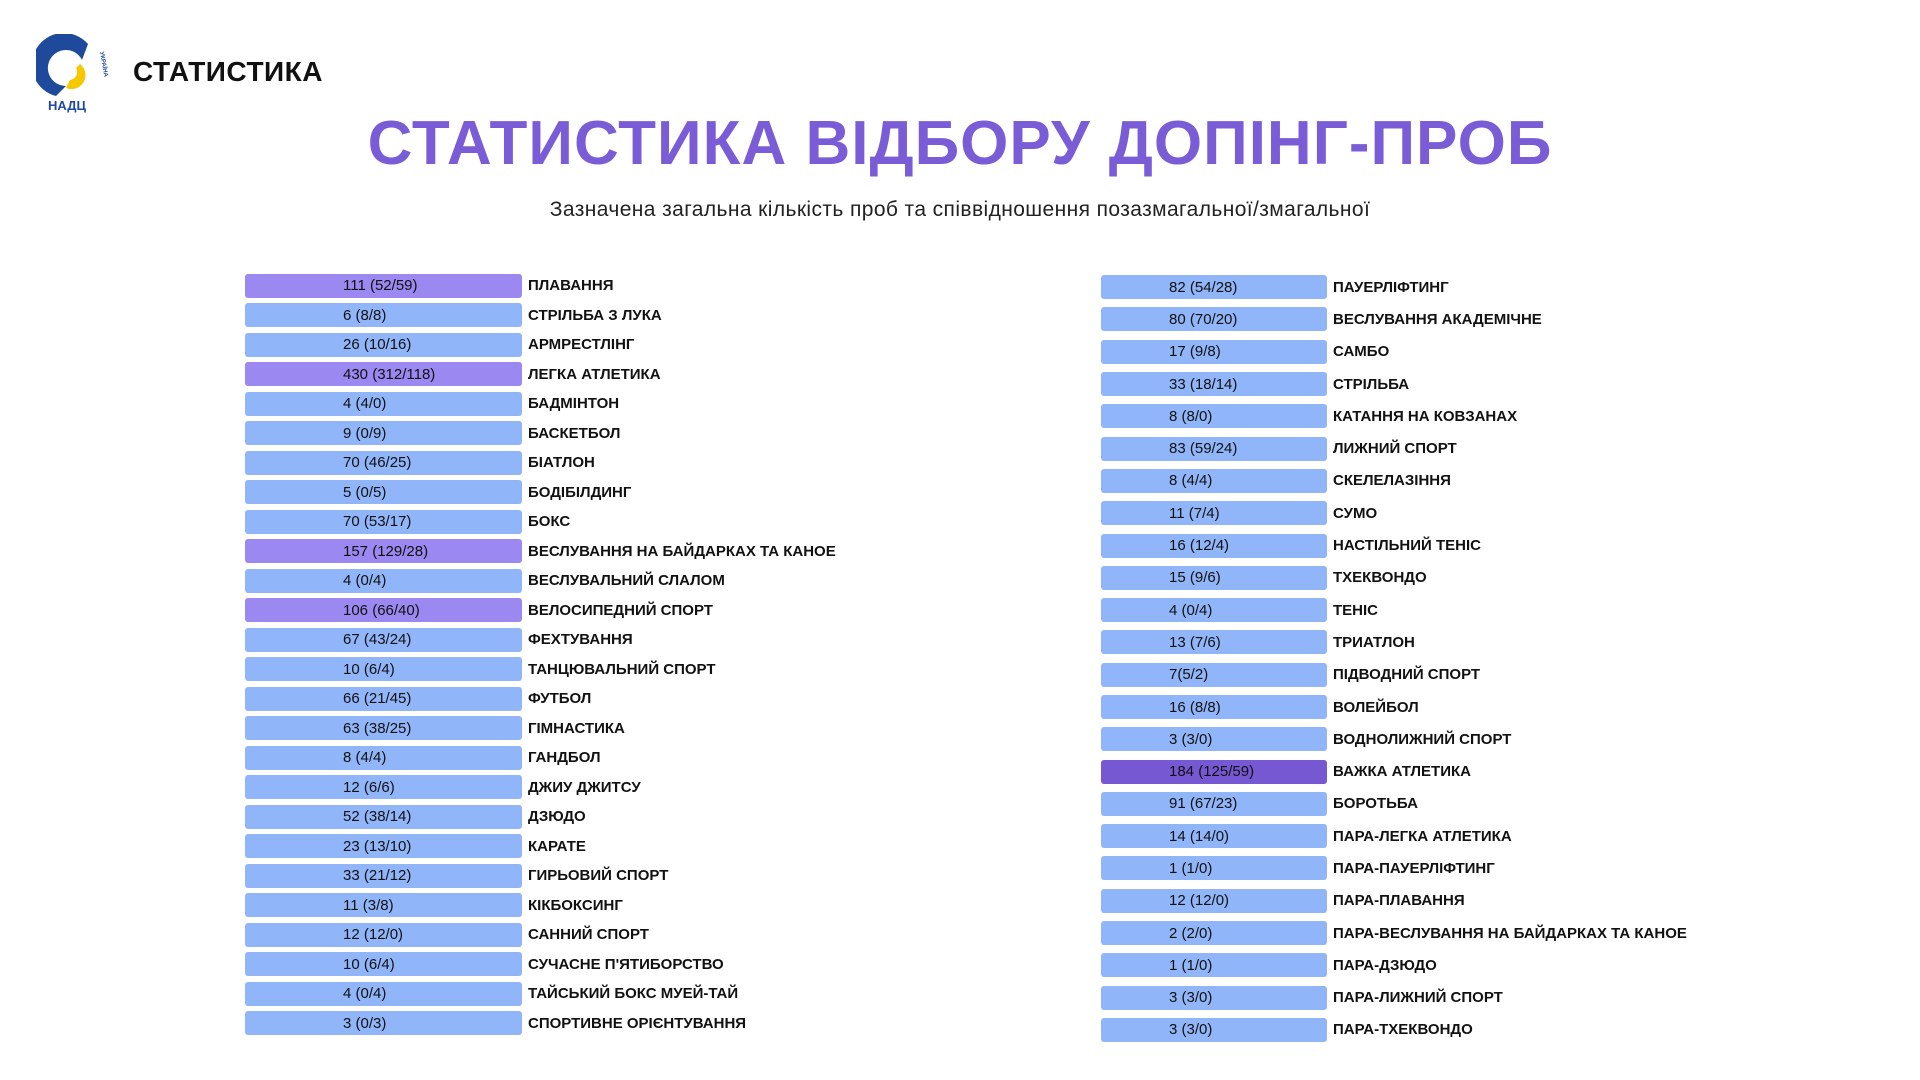 This screenshot has height=1080, width=1920. I want to click on sample-count-bar: 13 (7/6), so click(1214, 642).